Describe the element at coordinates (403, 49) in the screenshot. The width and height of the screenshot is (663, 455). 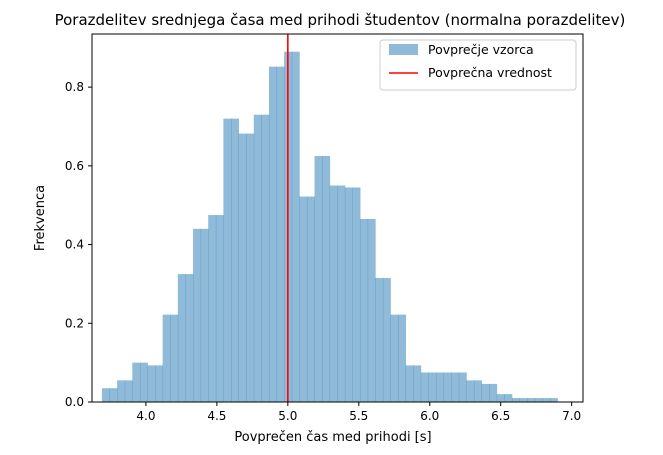
I see `legend-swatch-histogram` at that location.